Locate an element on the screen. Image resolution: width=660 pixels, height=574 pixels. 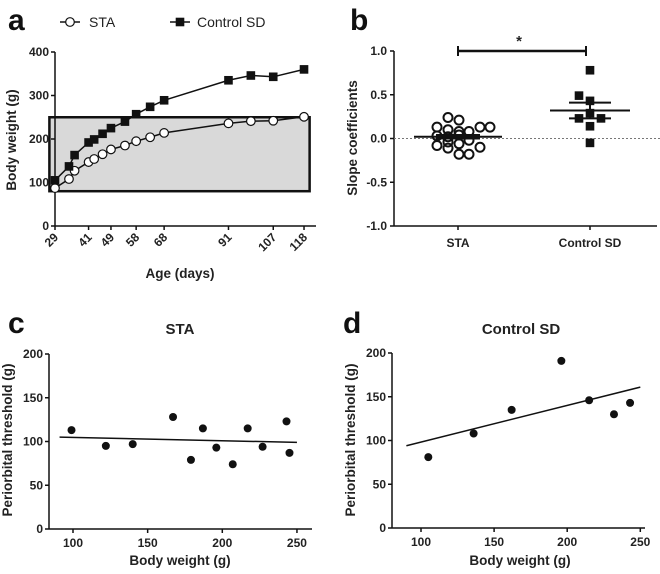
x-tick-label: 68 is located at coordinates (161, 240).